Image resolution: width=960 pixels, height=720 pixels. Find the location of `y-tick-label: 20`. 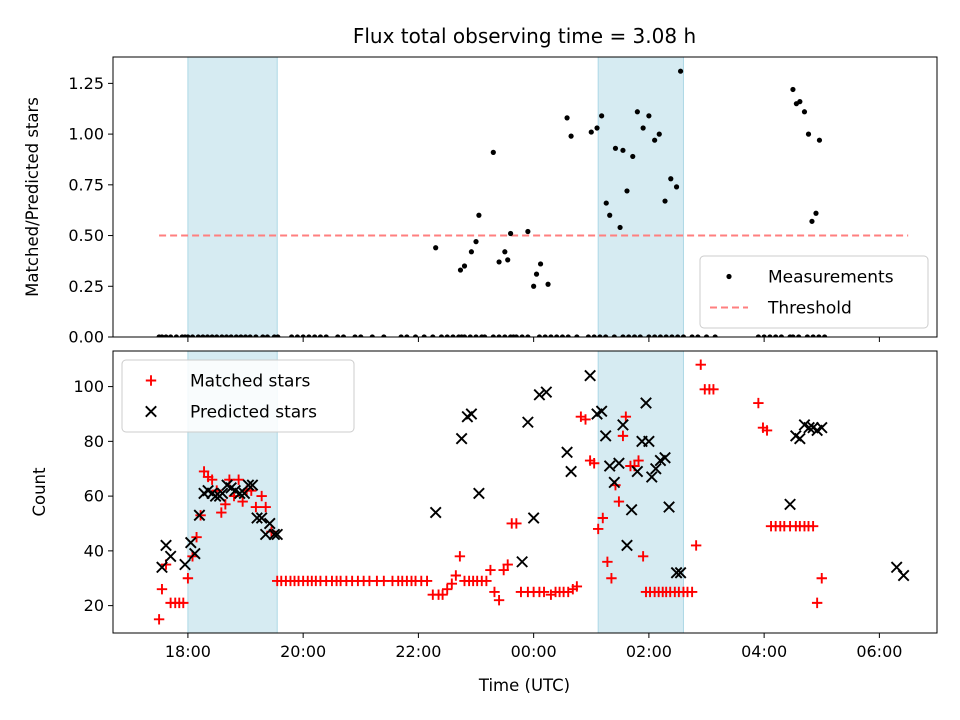

y-tick-label: 20 is located at coordinates (94, 605).